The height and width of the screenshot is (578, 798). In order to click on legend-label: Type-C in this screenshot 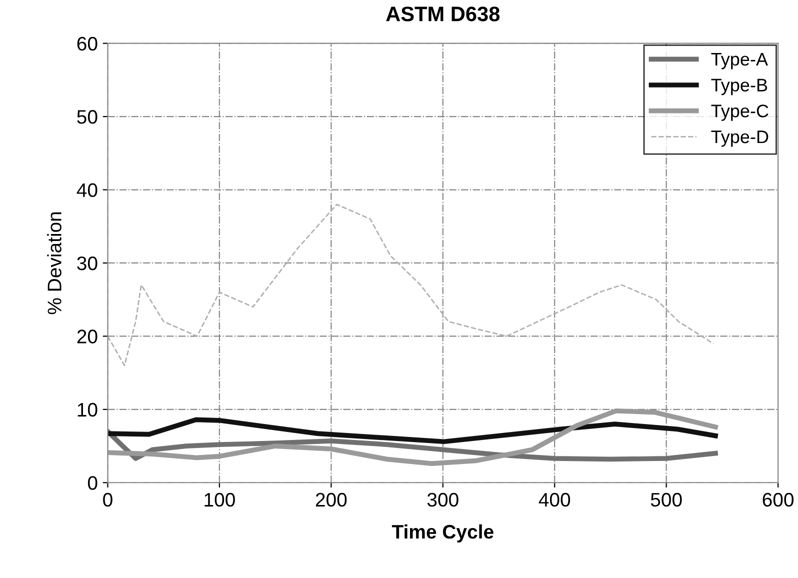, I will do `click(739, 112)`.